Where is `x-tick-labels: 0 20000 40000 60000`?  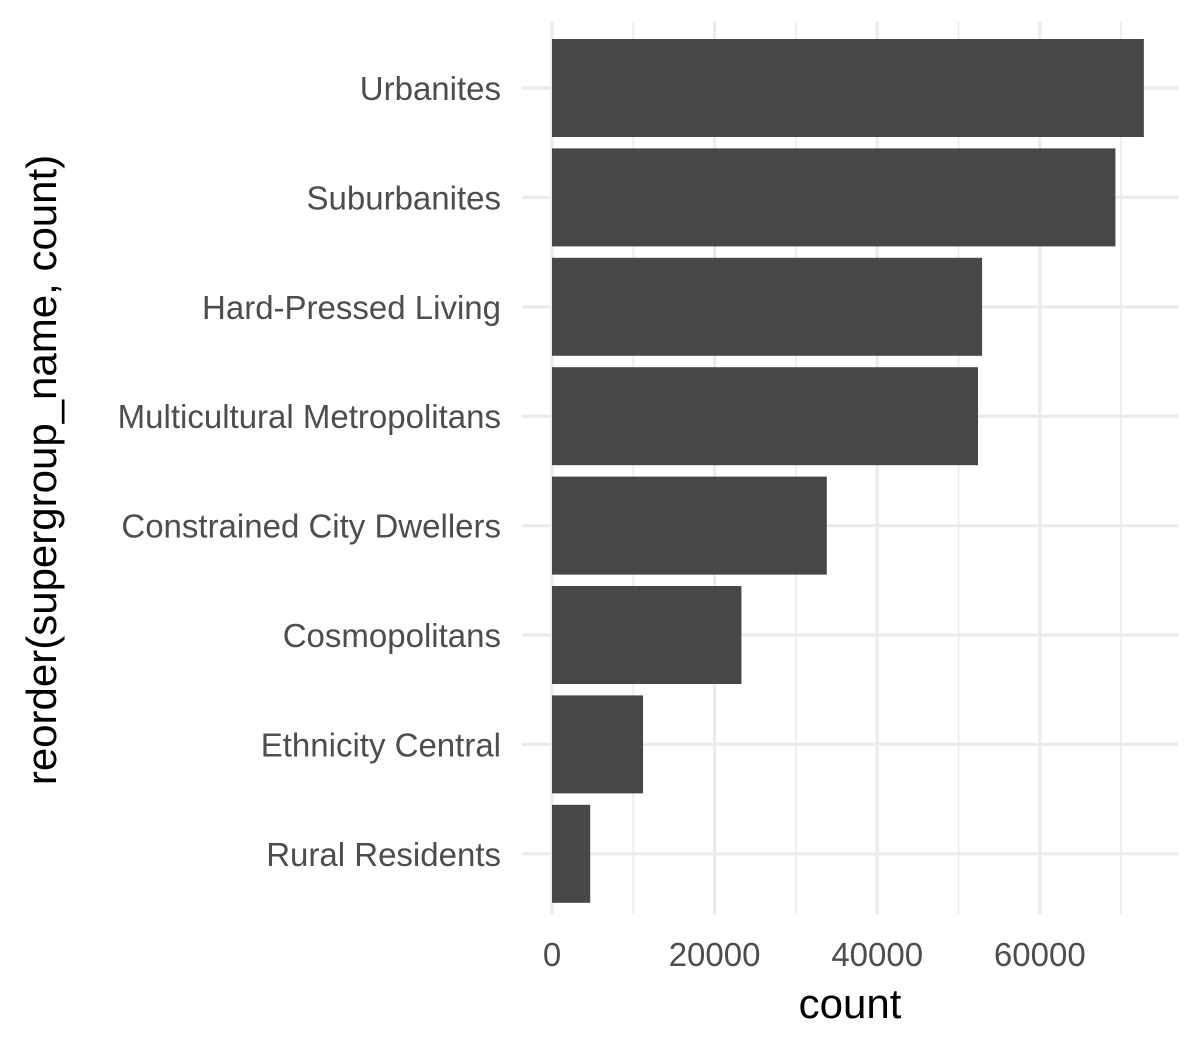 x-tick-labels: 0 20000 40000 60000 is located at coordinates (814, 954).